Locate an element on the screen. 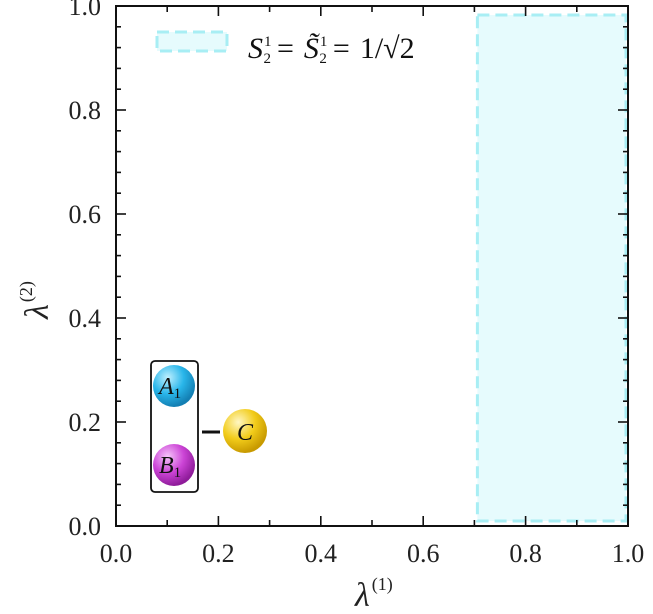  bracket-box is located at coordinates (174, 426).